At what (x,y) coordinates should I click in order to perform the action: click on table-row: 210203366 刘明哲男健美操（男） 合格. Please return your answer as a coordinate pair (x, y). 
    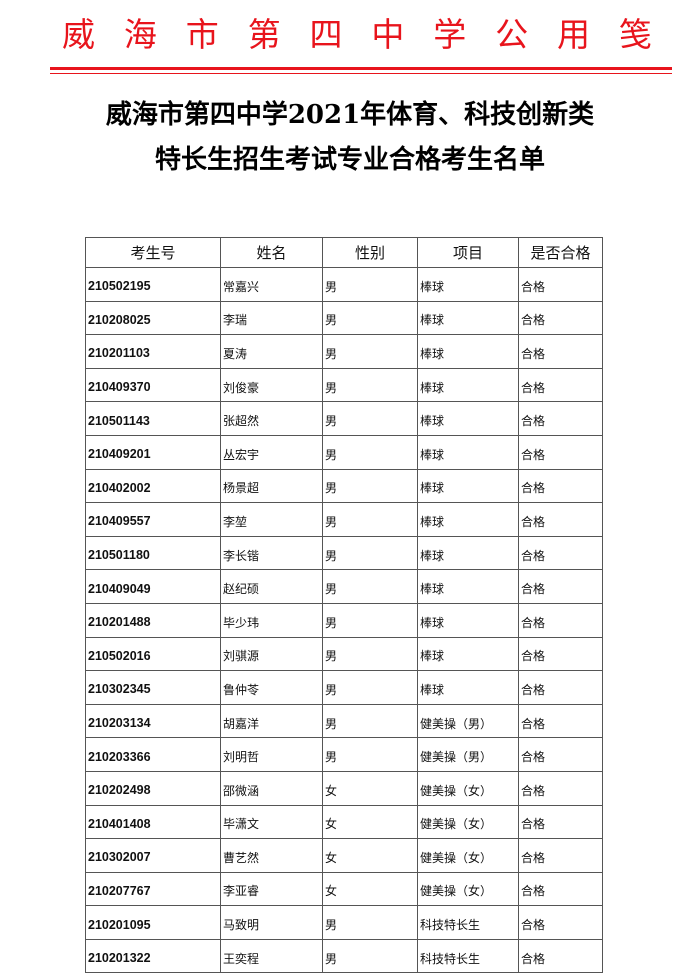
    Looking at the image, I should click on (344, 754).